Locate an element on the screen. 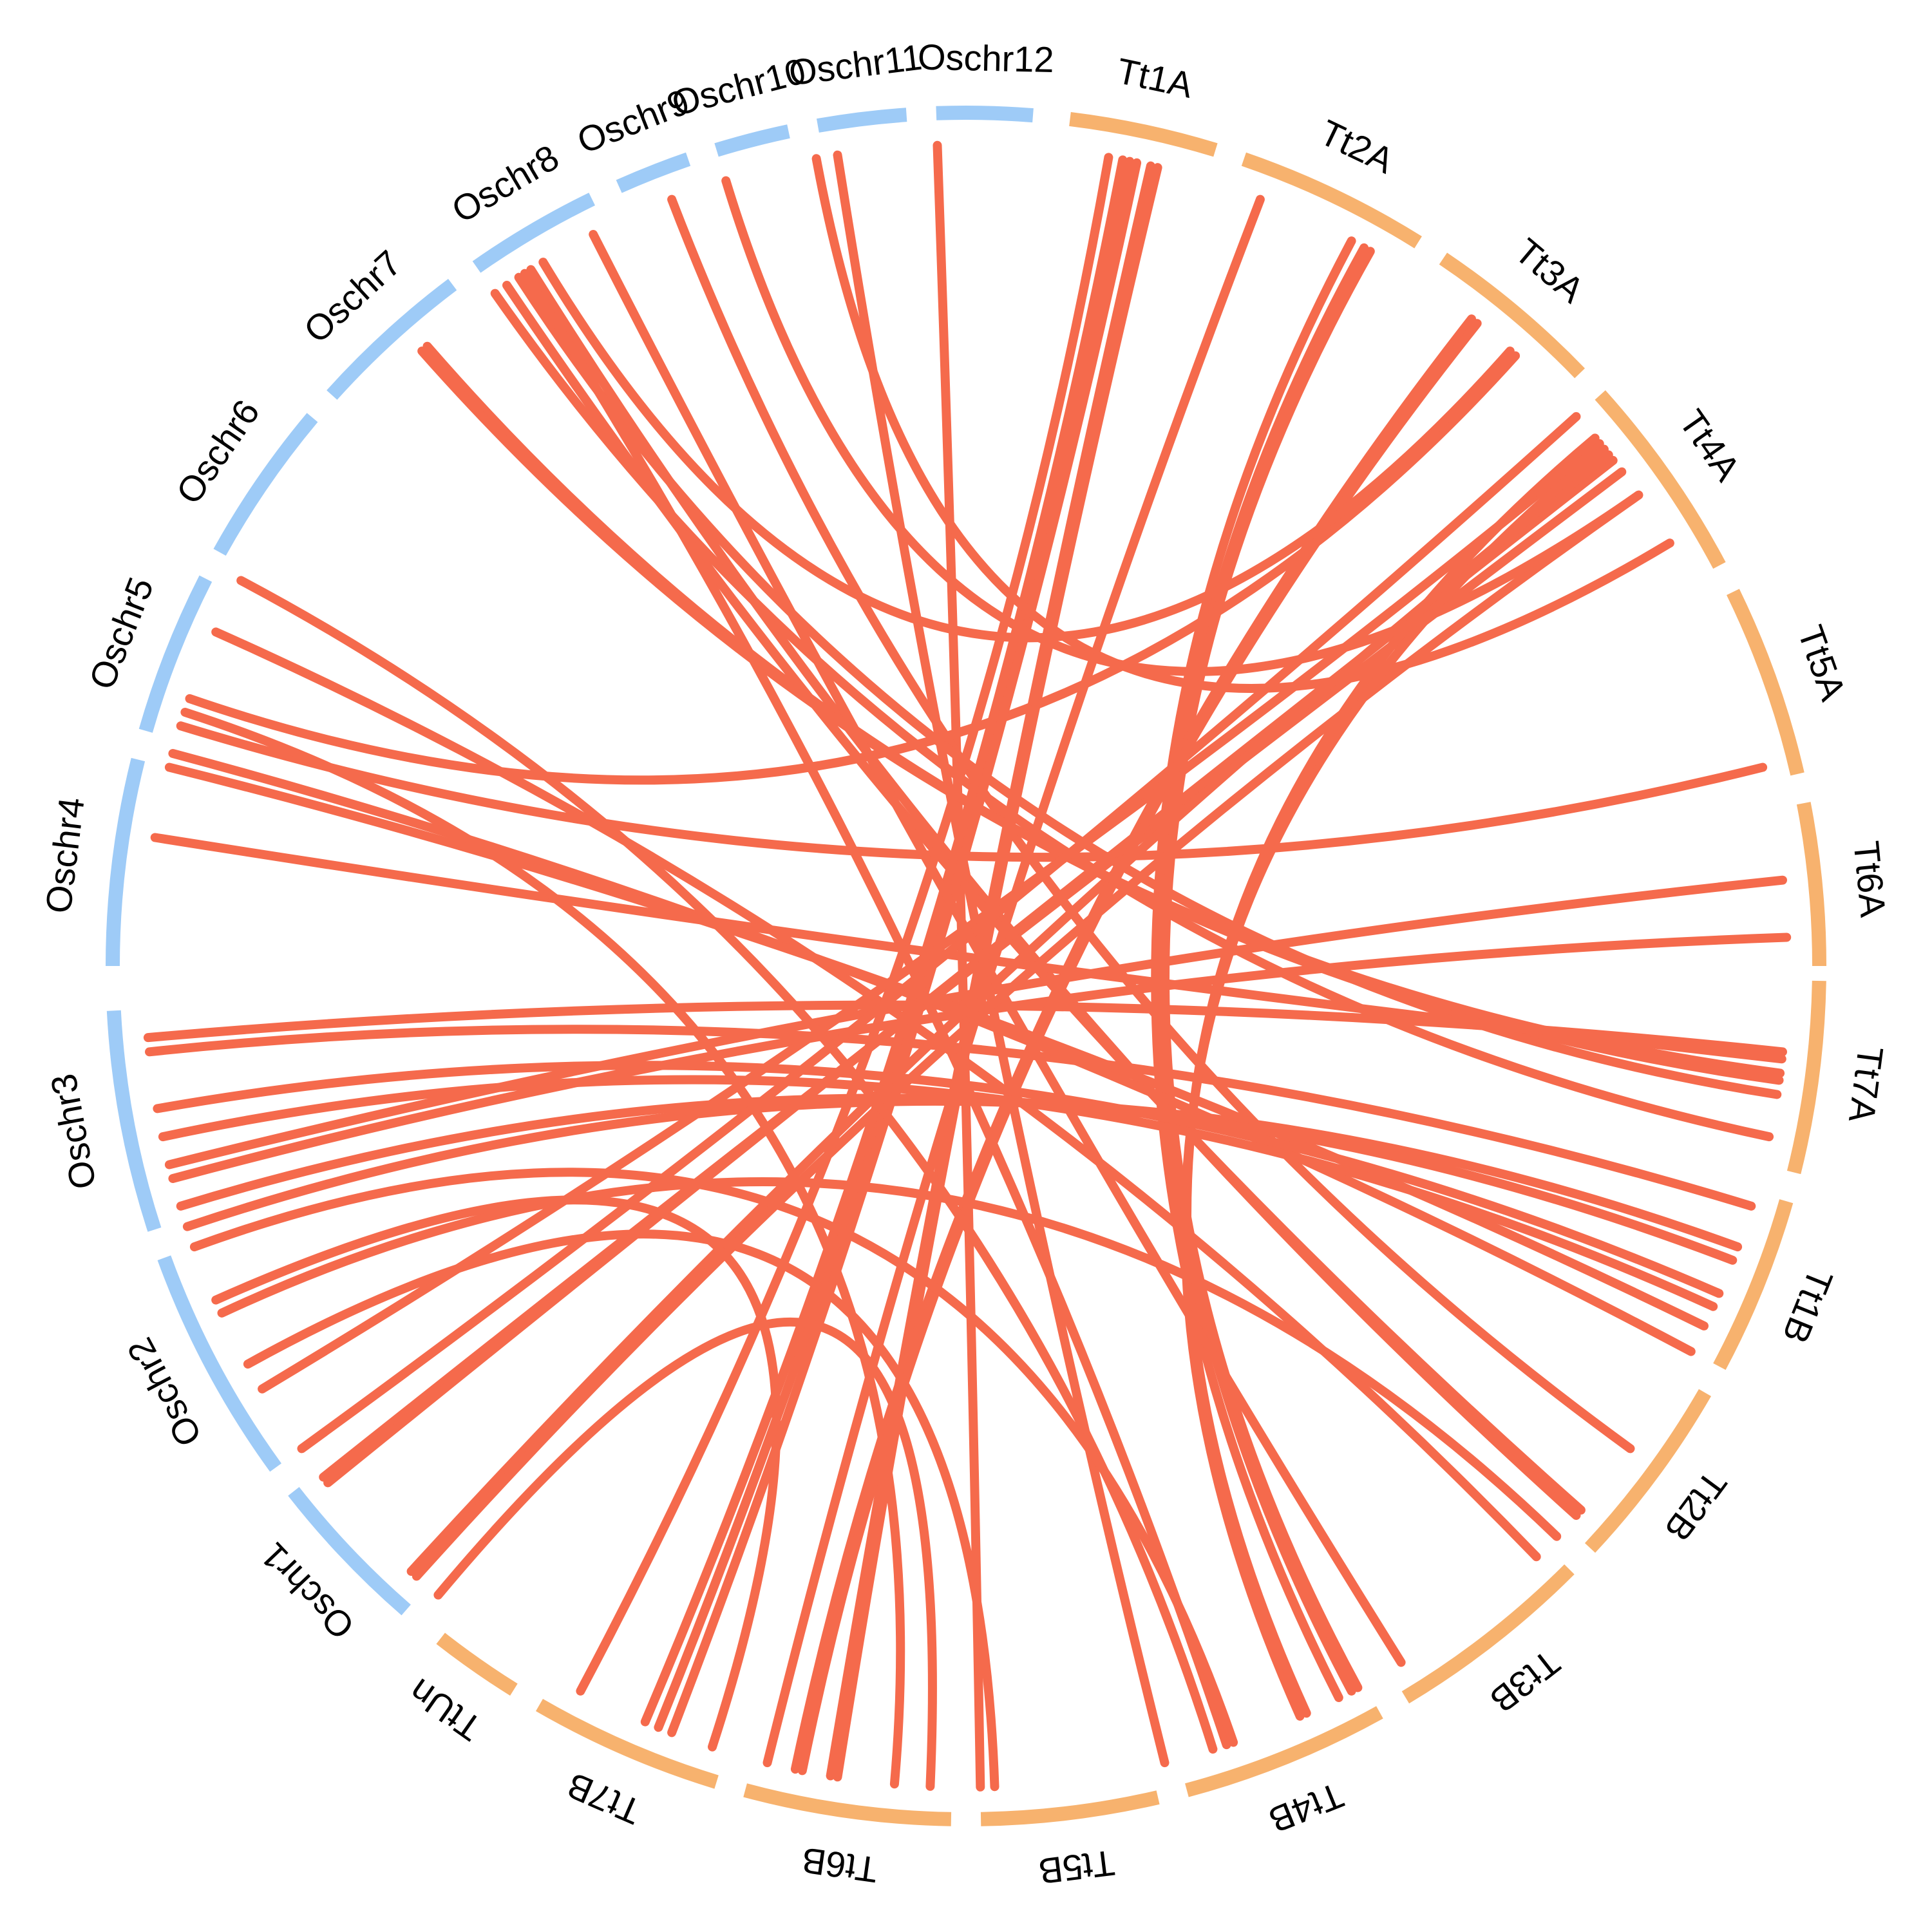  chromosome-label-tt4a: Tt4A is located at coordinates (1709, 446).